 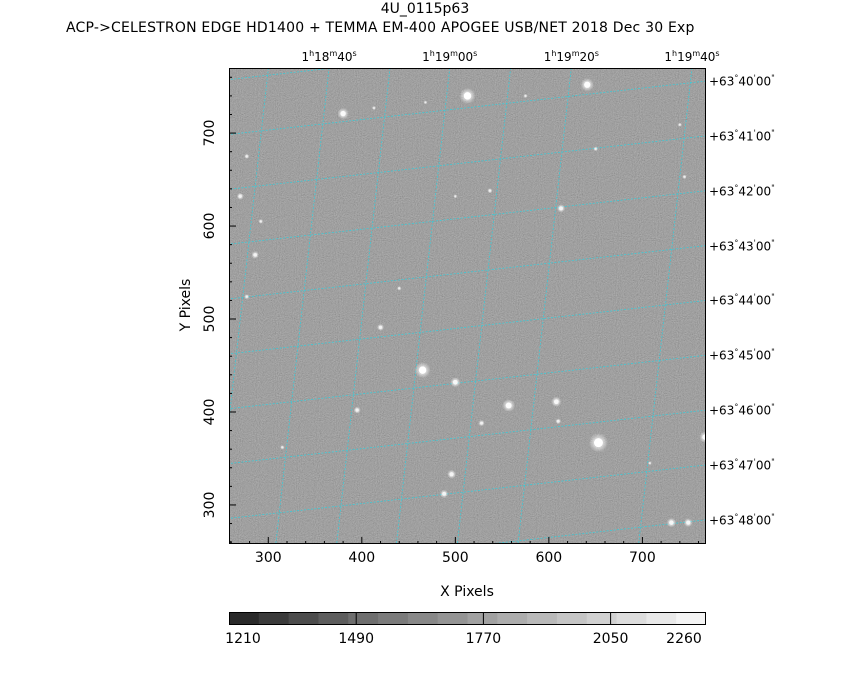 I want to click on y-tick-label: 400, so click(x=210, y=412).